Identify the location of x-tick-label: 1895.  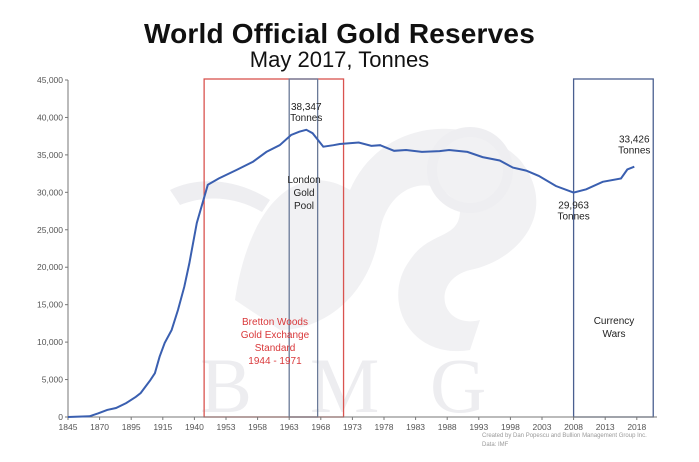
(131, 427).